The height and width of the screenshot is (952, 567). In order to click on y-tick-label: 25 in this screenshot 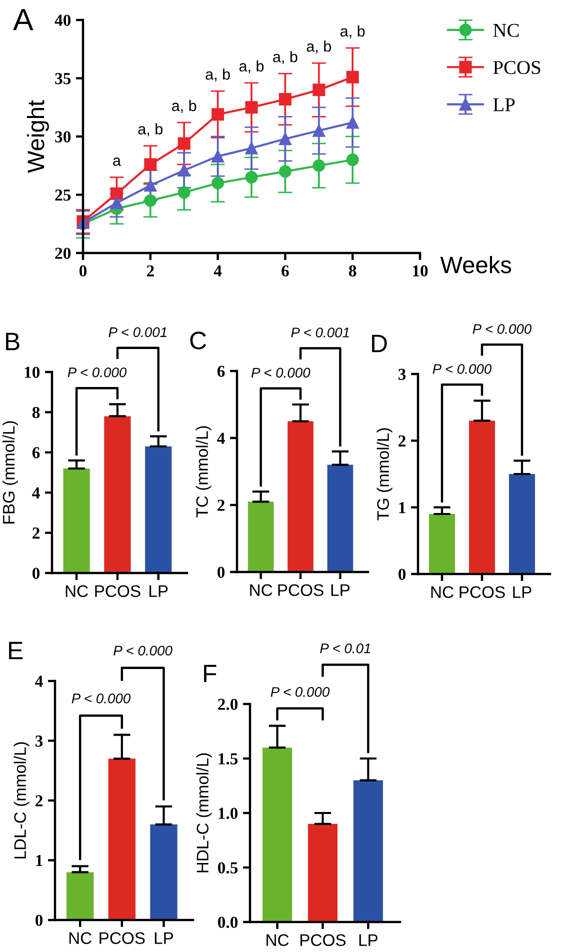, I will do `click(63, 195)`.